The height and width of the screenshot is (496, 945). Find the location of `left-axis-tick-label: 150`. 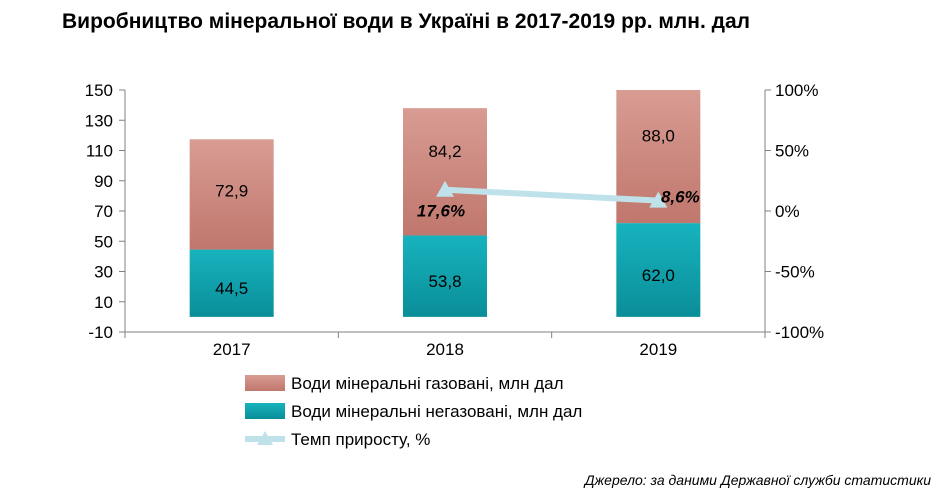

left-axis-tick-label: 150 is located at coordinates (99, 90).